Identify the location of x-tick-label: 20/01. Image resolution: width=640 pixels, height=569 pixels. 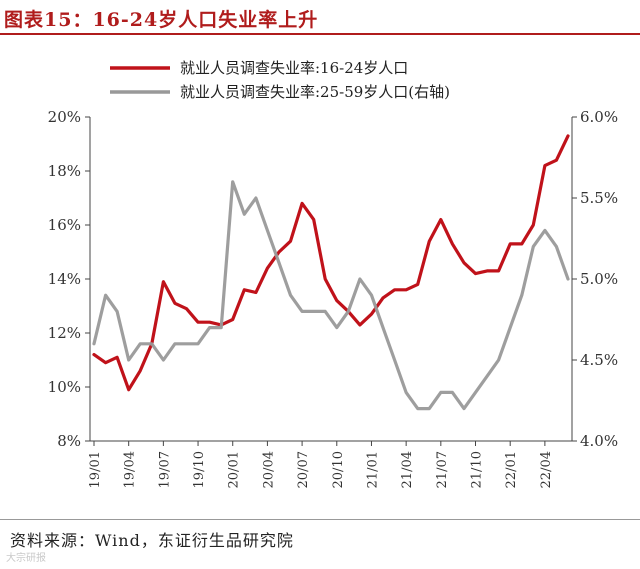
(234, 469).